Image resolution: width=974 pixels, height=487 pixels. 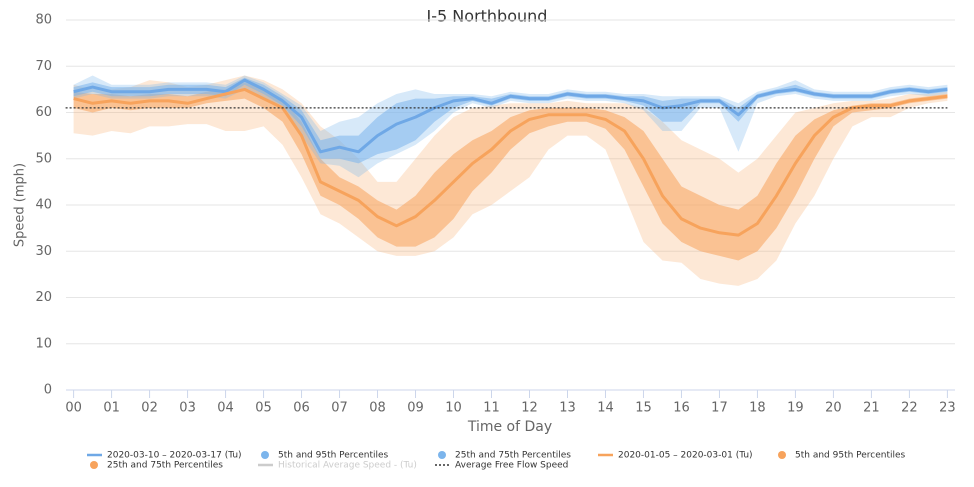 I want to click on x-tick-label: 13, so click(x=567, y=408).